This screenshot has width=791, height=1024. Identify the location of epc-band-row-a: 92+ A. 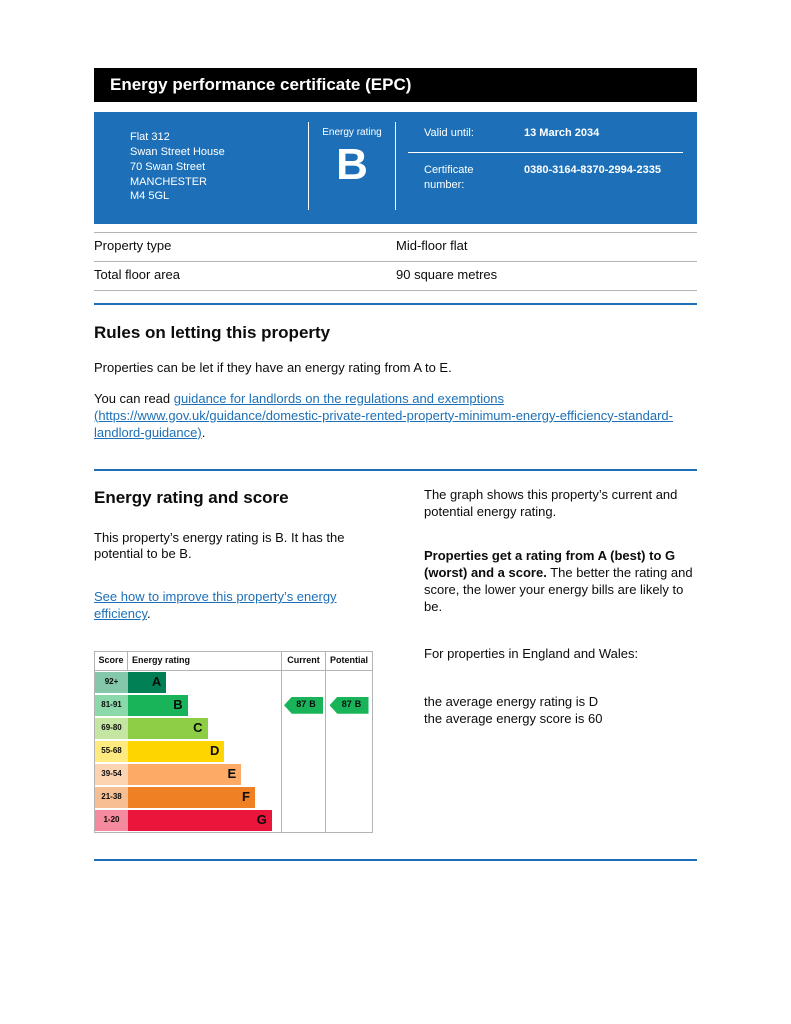
(233, 682).